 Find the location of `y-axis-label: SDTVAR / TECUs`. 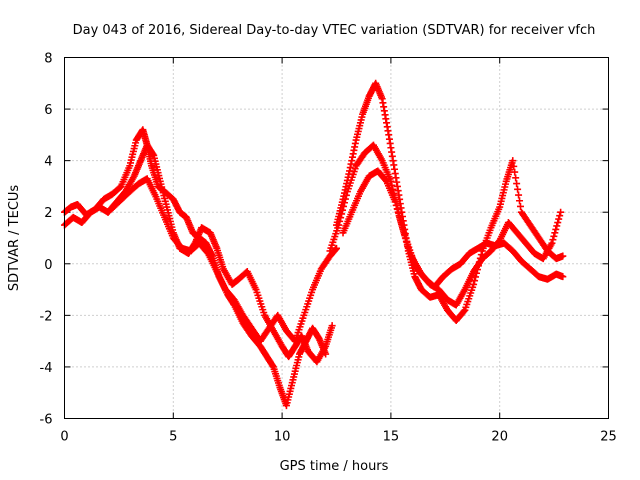

y-axis-label: SDTVAR / TECUs is located at coordinates (14, 238).